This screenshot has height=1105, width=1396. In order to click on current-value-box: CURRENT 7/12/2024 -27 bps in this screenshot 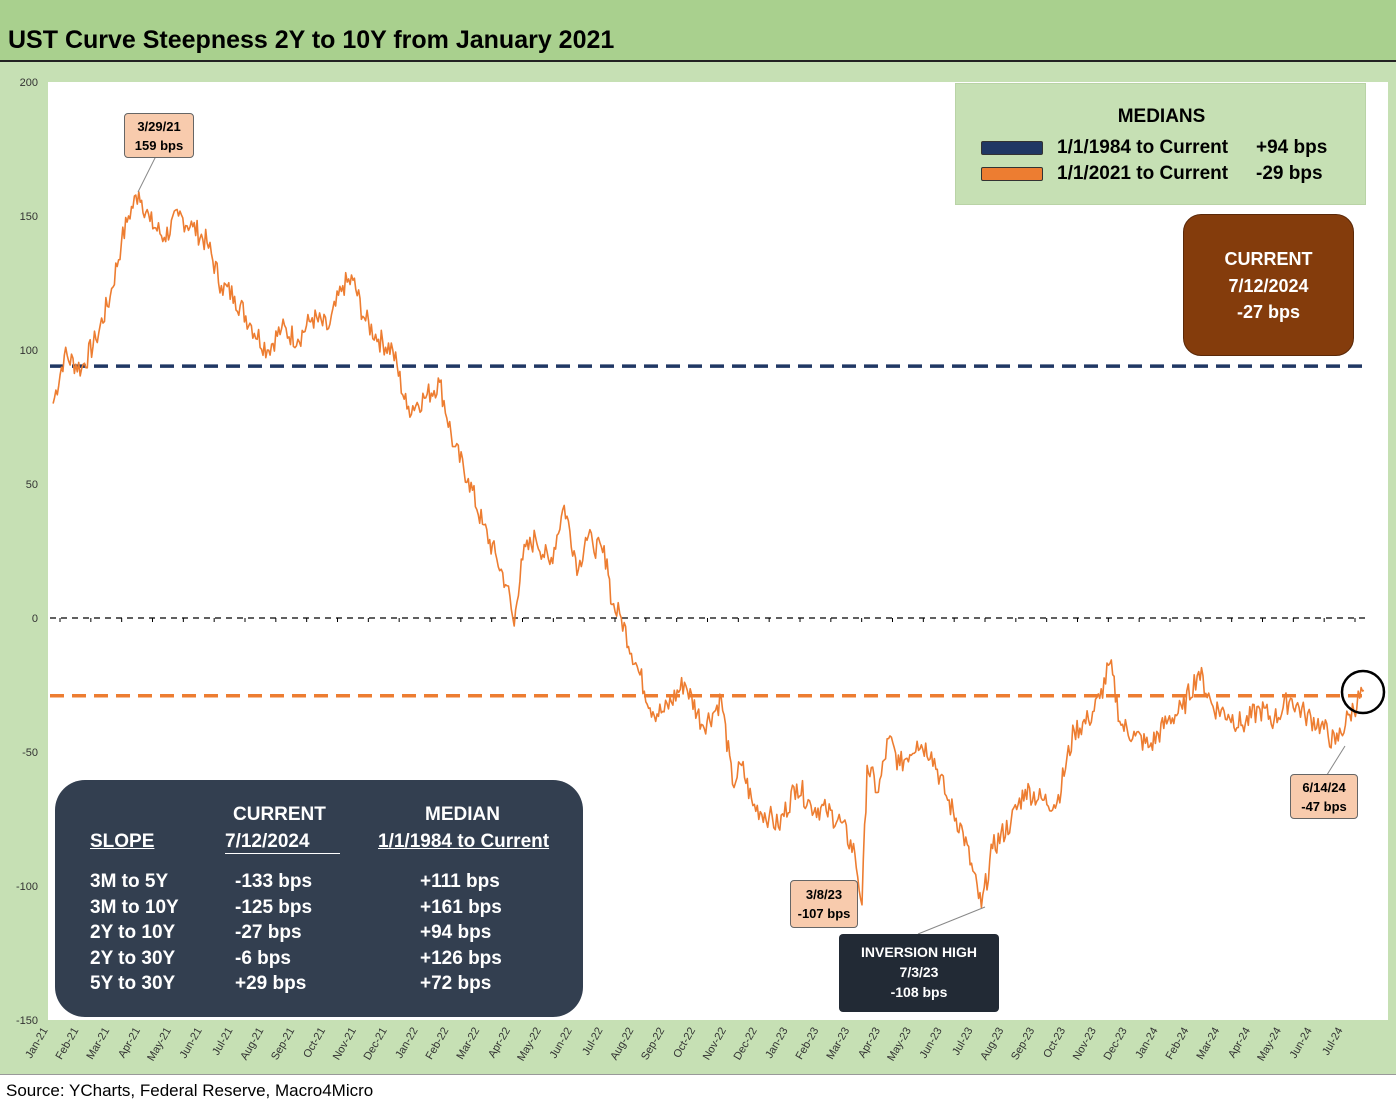, I will do `click(1268, 285)`.